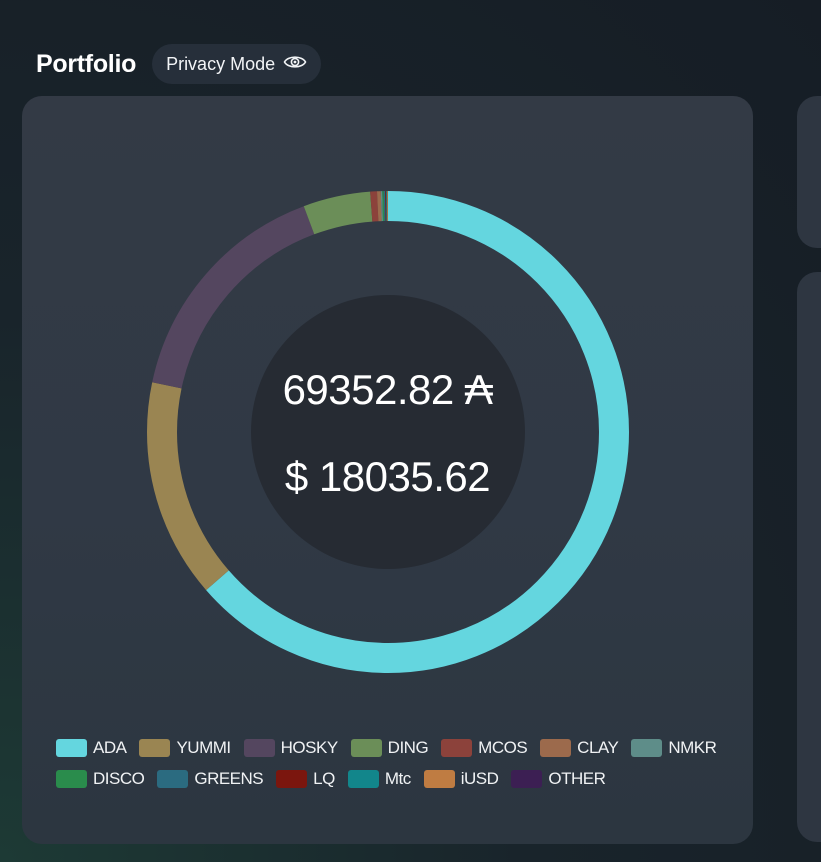  I want to click on legend-item-hosky: HOSKY, so click(291, 748).